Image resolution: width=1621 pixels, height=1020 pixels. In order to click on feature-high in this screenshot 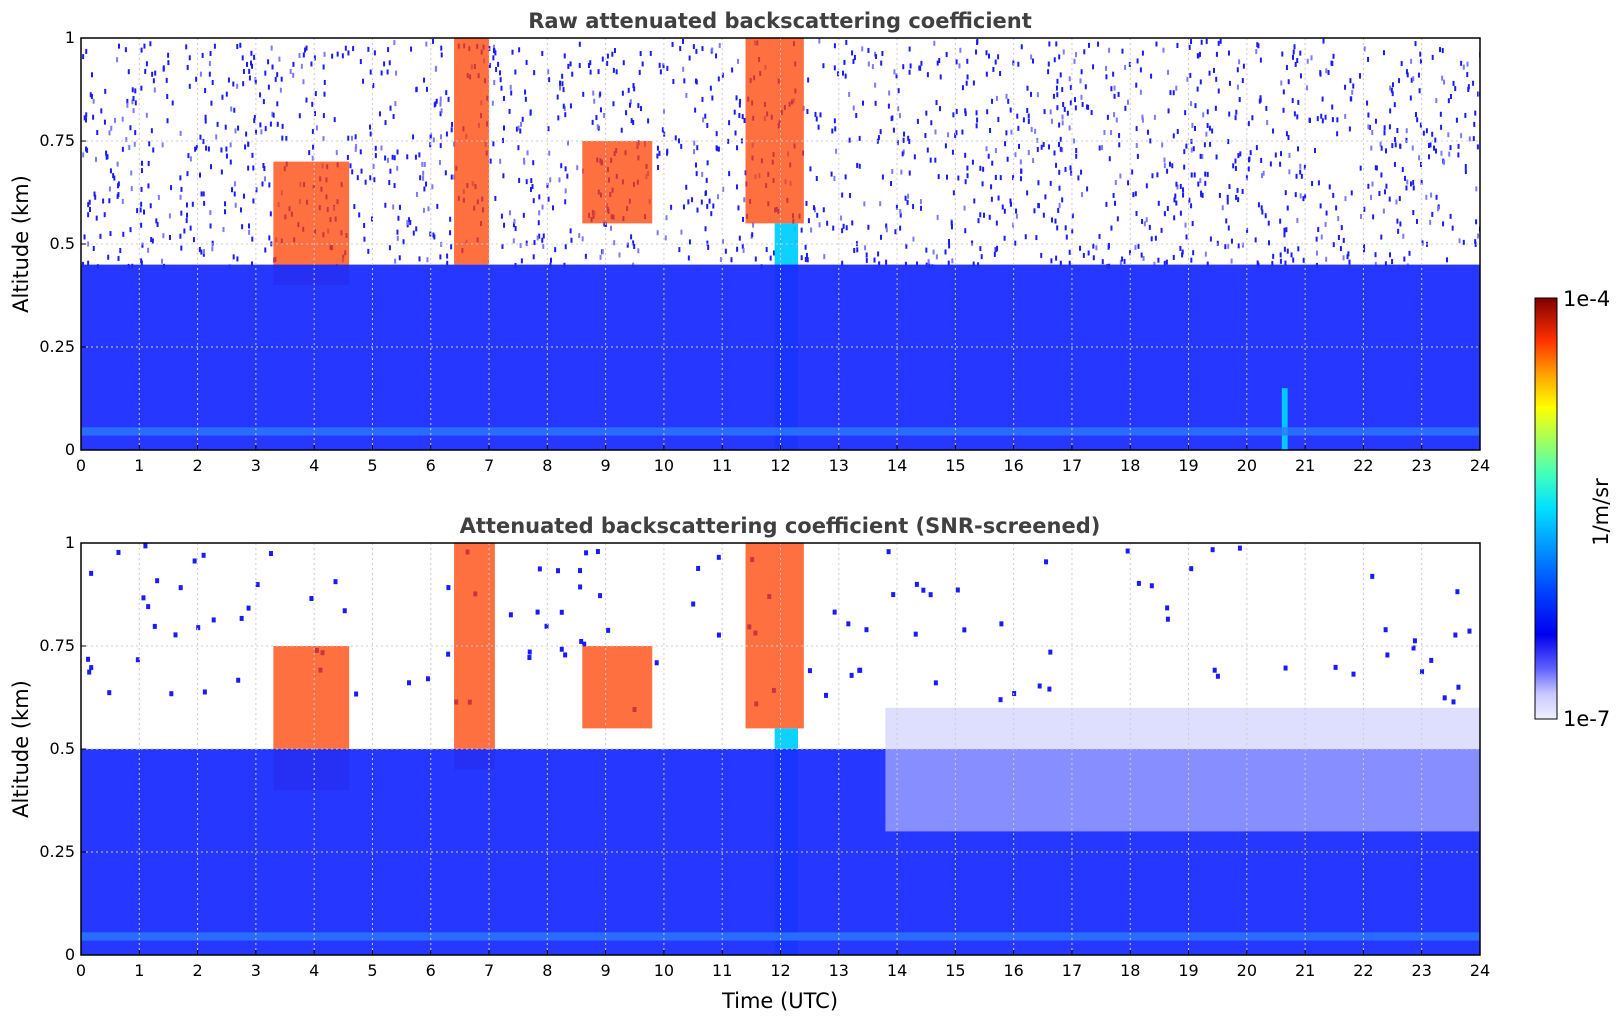, I will do `click(774, 636)`.